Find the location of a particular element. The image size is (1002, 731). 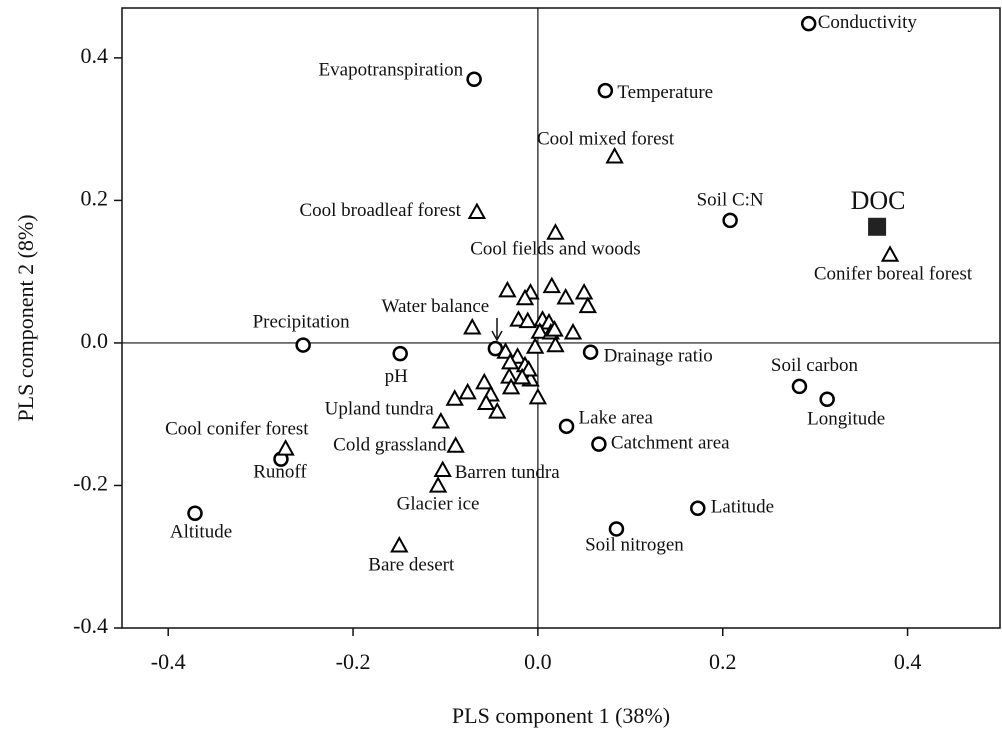

point-label: Barren tundra is located at coordinates (508, 472).